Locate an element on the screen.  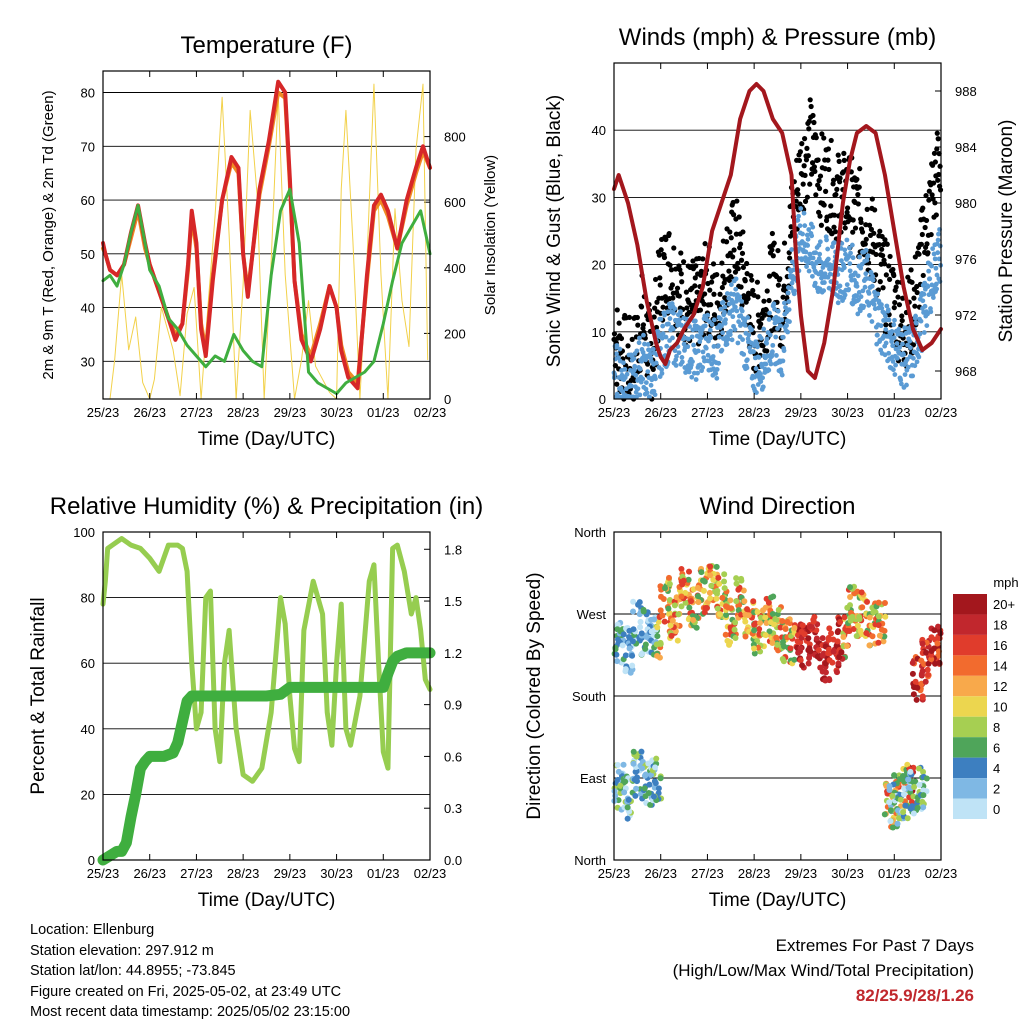
colorbar-label: 10 is located at coordinates (1000, 707).